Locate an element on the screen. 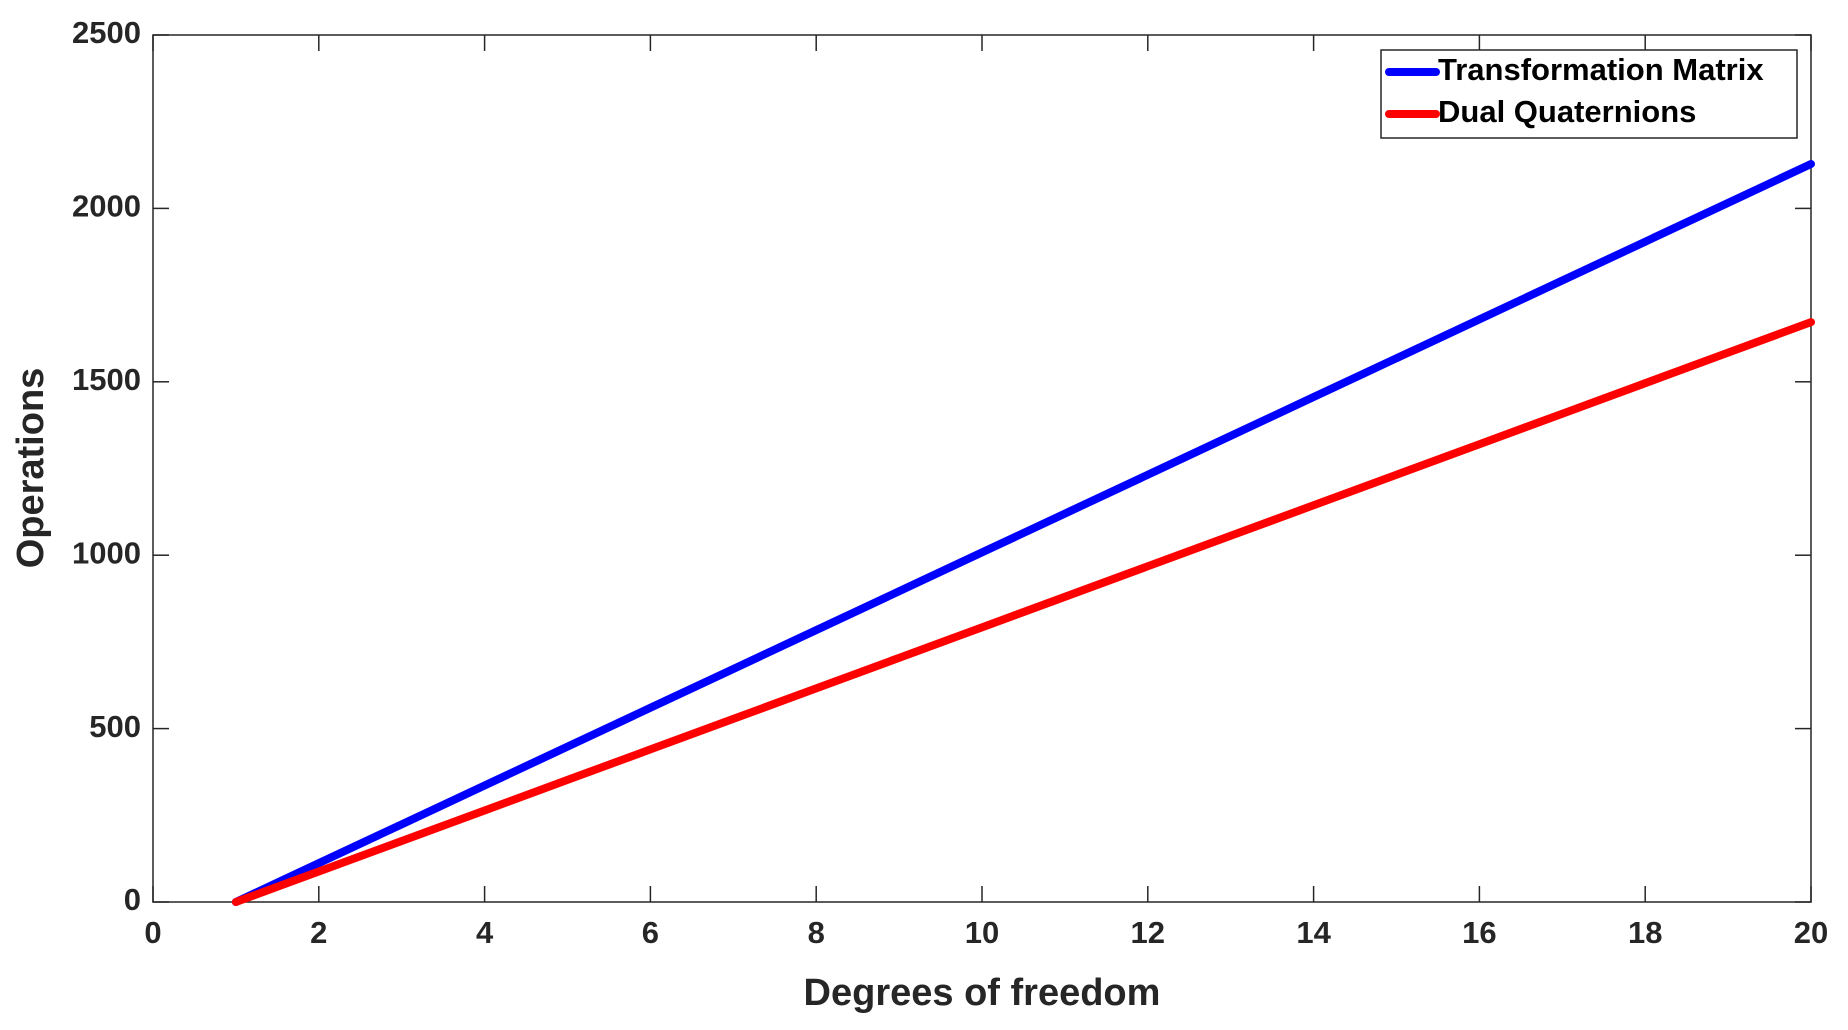 The width and height of the screenshot is (1848, 1030). x-tick-label: 2 is located at coordinates (318, 932).